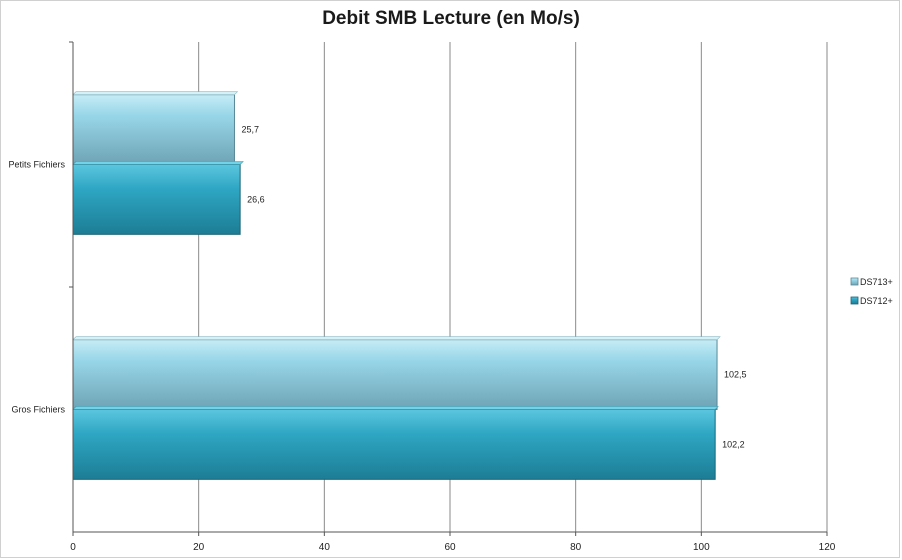  What do you see at coordinates (199, 547) in the screenshot?
I see `x-tick-label: 20` at bounding box center [199, 547].